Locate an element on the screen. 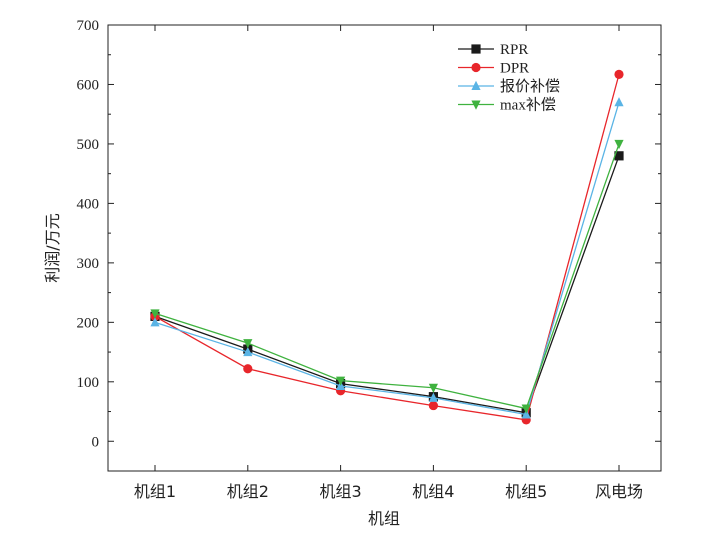 Image resolution: width=701 pixels, height=540 pixels. legend-item: RPR is located at coordinates (493, 50).